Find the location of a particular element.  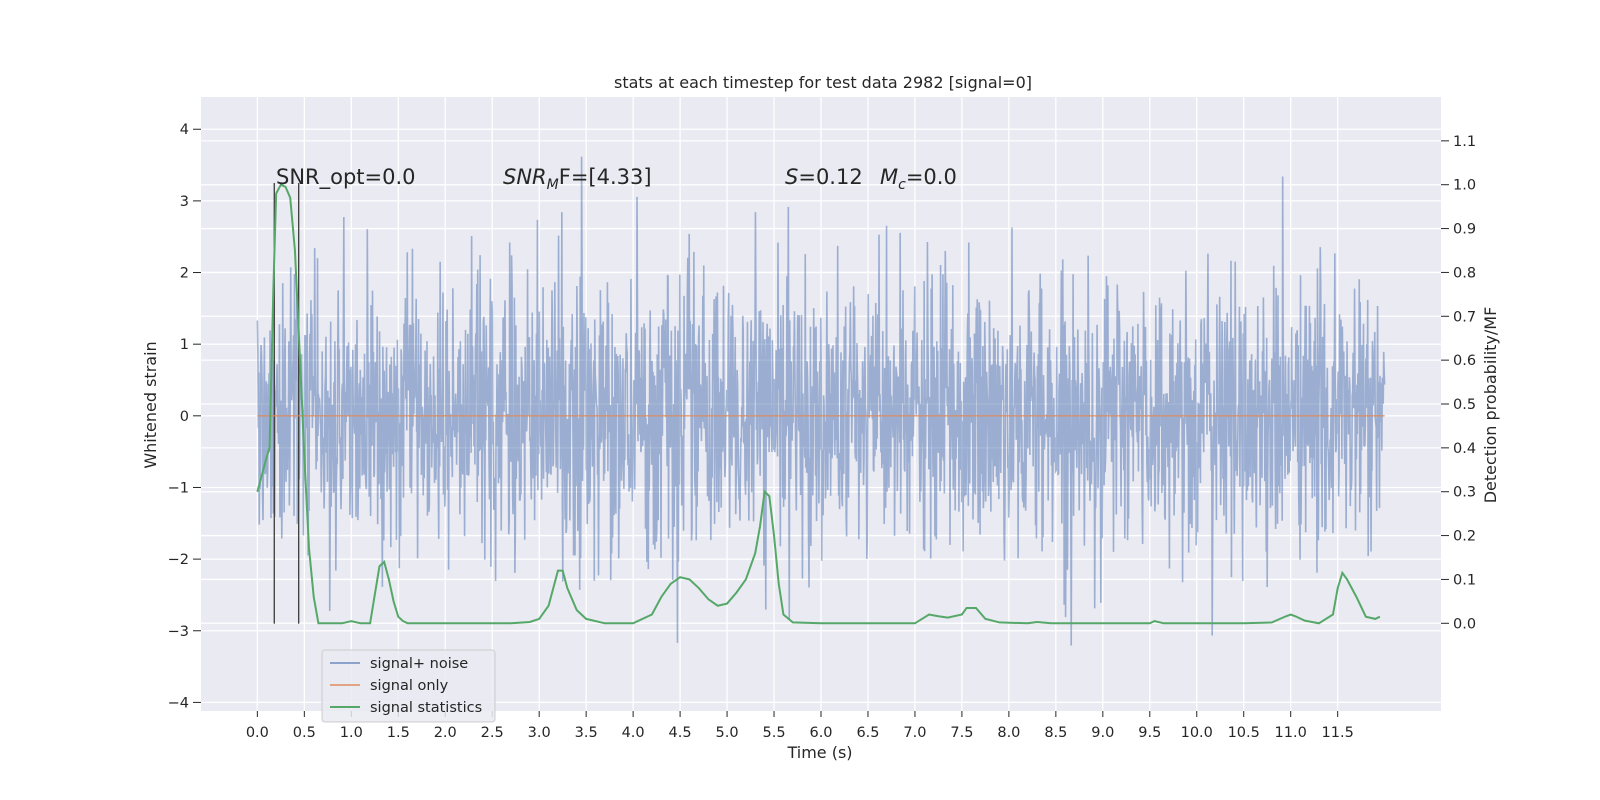

y-ticks-right: 1.1 1.0 0.9 0.8 0.7 0.6 0.5 0.4 0.3 0.2 0.1 0.0 is located at coordinates (1458, 383).